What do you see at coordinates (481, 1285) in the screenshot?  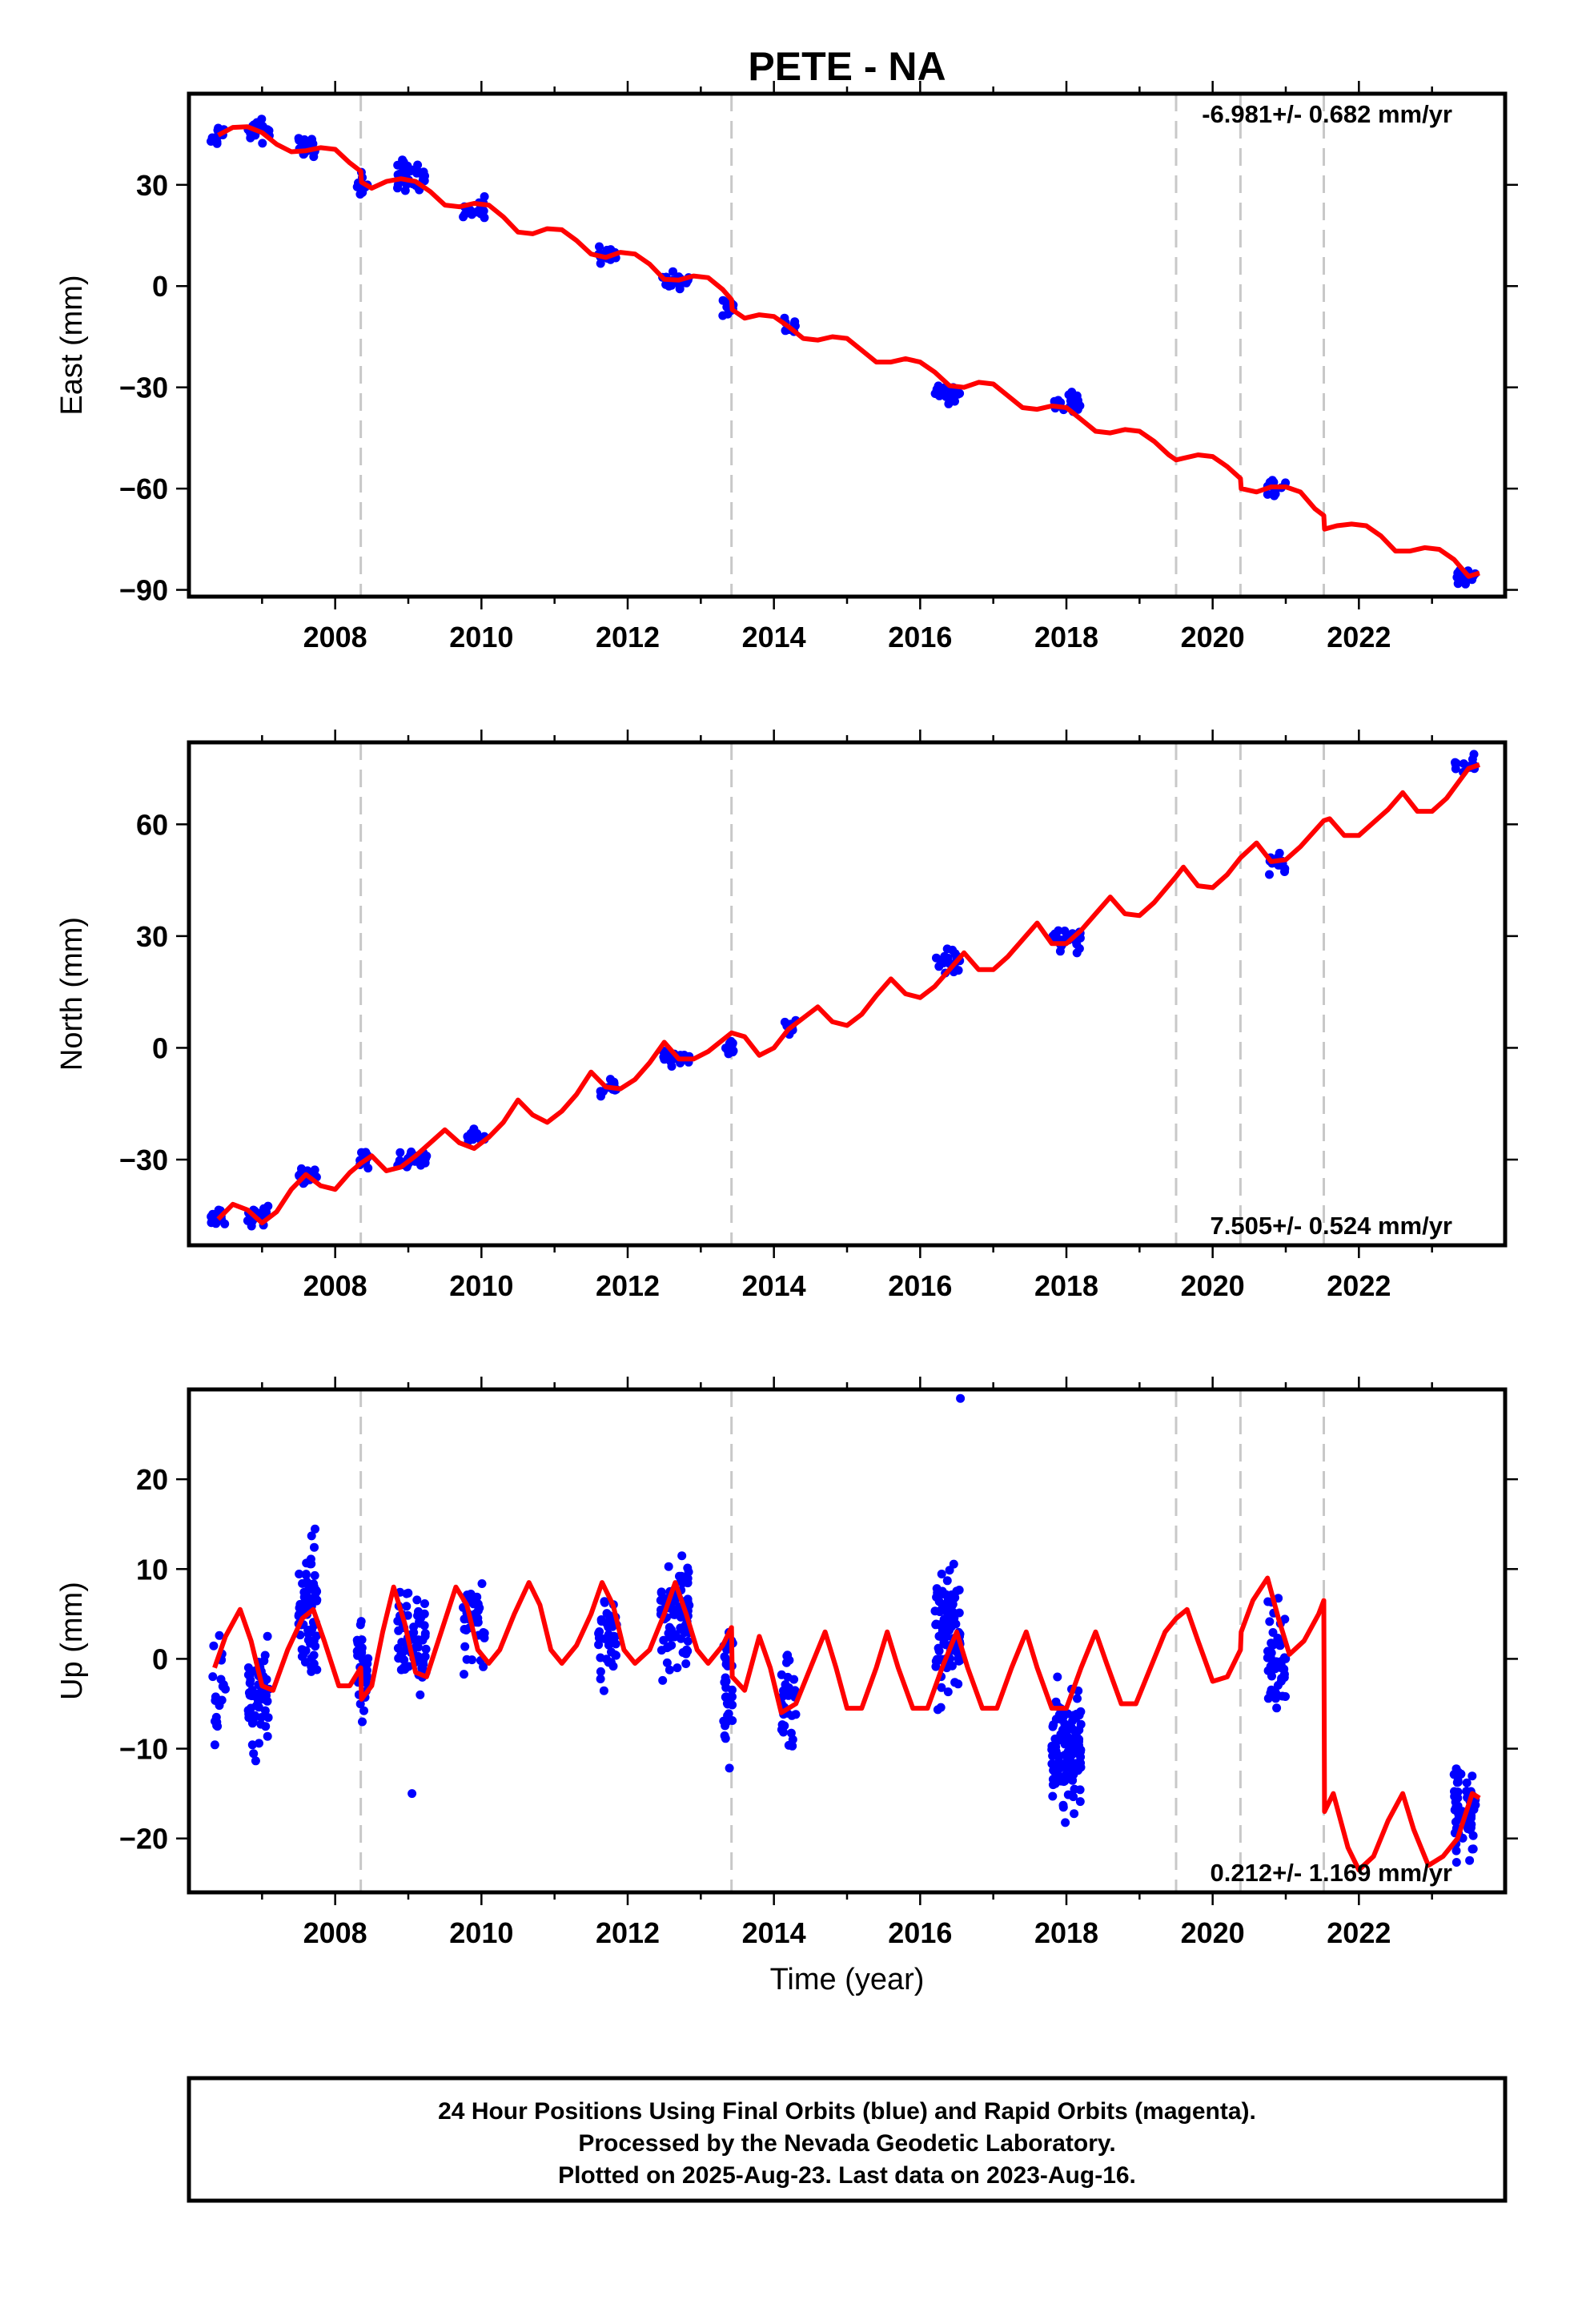 I see `north-x-tick-label: 2010` at bounding box center [481, 1285].